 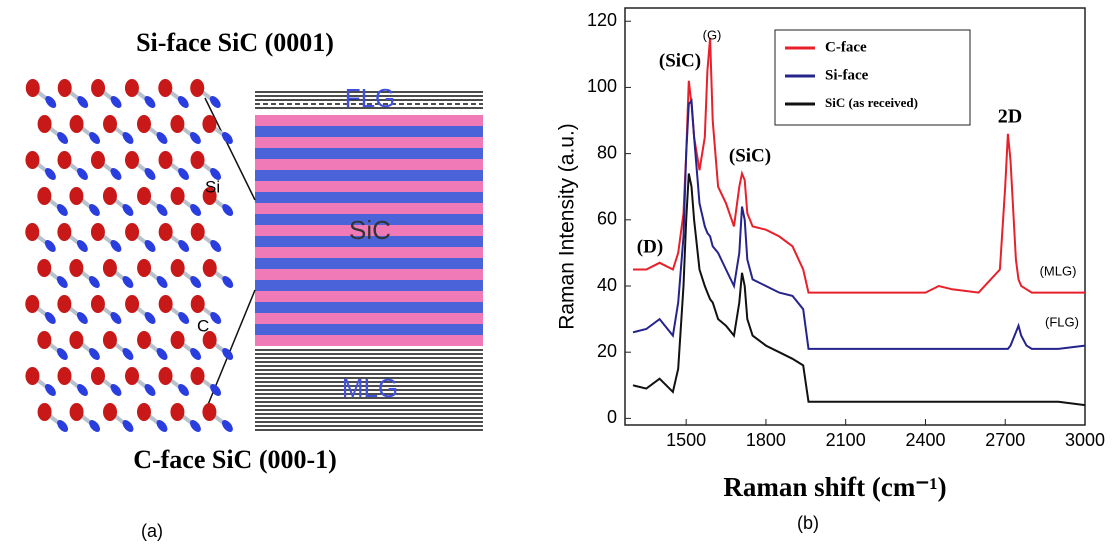 I want to click on y-tick-label: 80, so click(x=607, y=152).